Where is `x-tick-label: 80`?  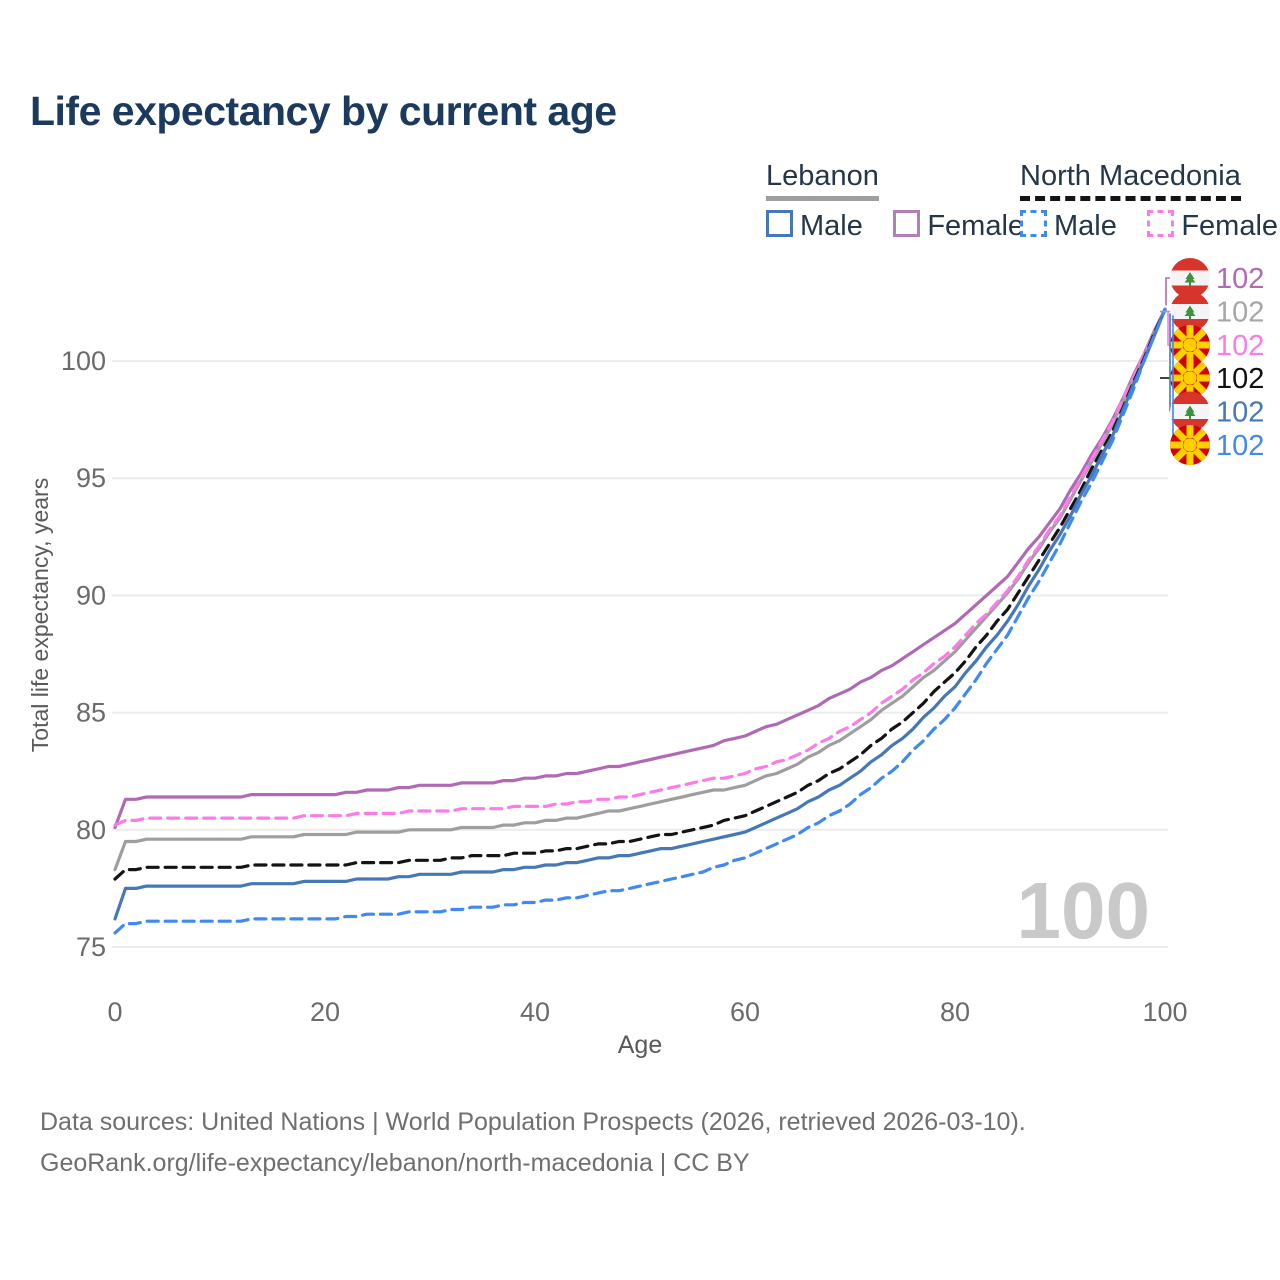
x-tick-label: 80 is located at coordinates (955, 1012).